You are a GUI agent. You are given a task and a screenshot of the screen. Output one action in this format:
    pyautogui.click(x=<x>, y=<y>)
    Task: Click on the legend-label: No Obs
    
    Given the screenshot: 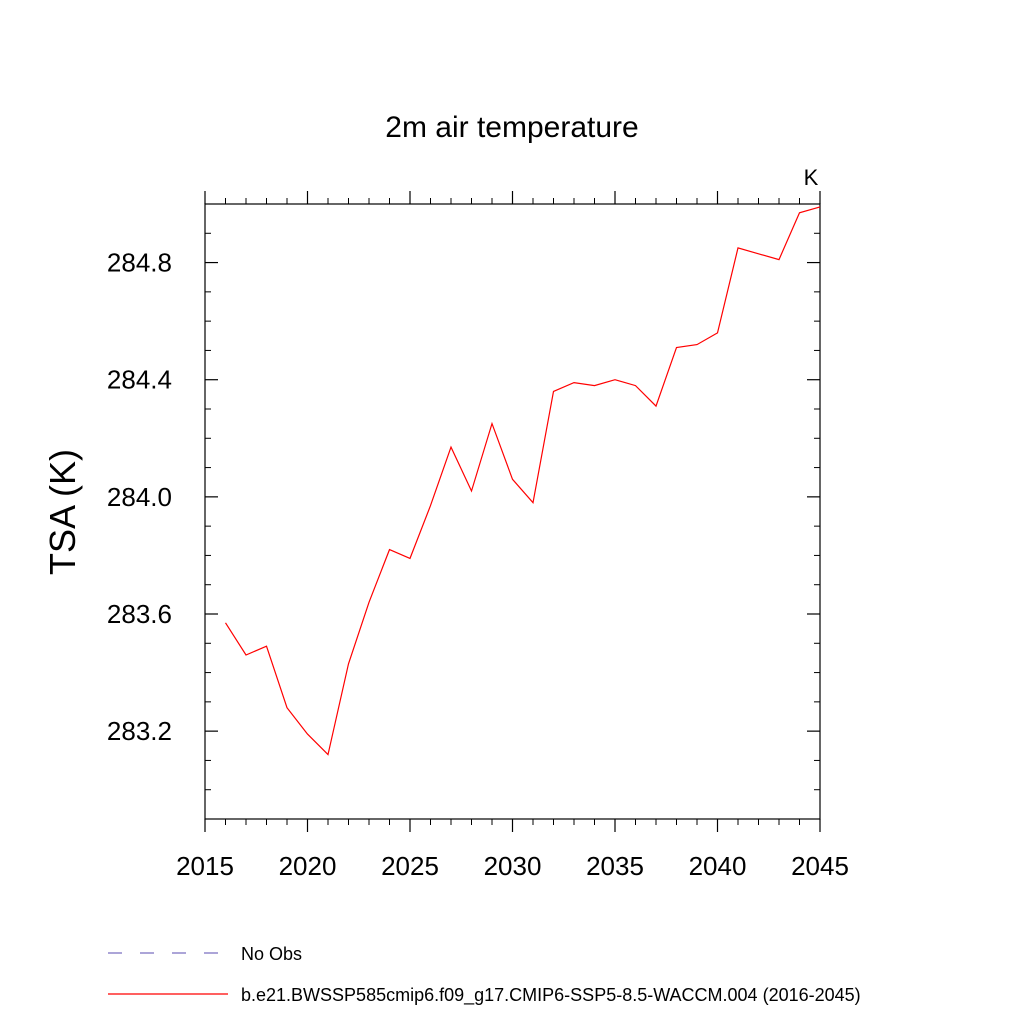 What is the action you would take?
    pyautogui.click(x=271, y=954)
    